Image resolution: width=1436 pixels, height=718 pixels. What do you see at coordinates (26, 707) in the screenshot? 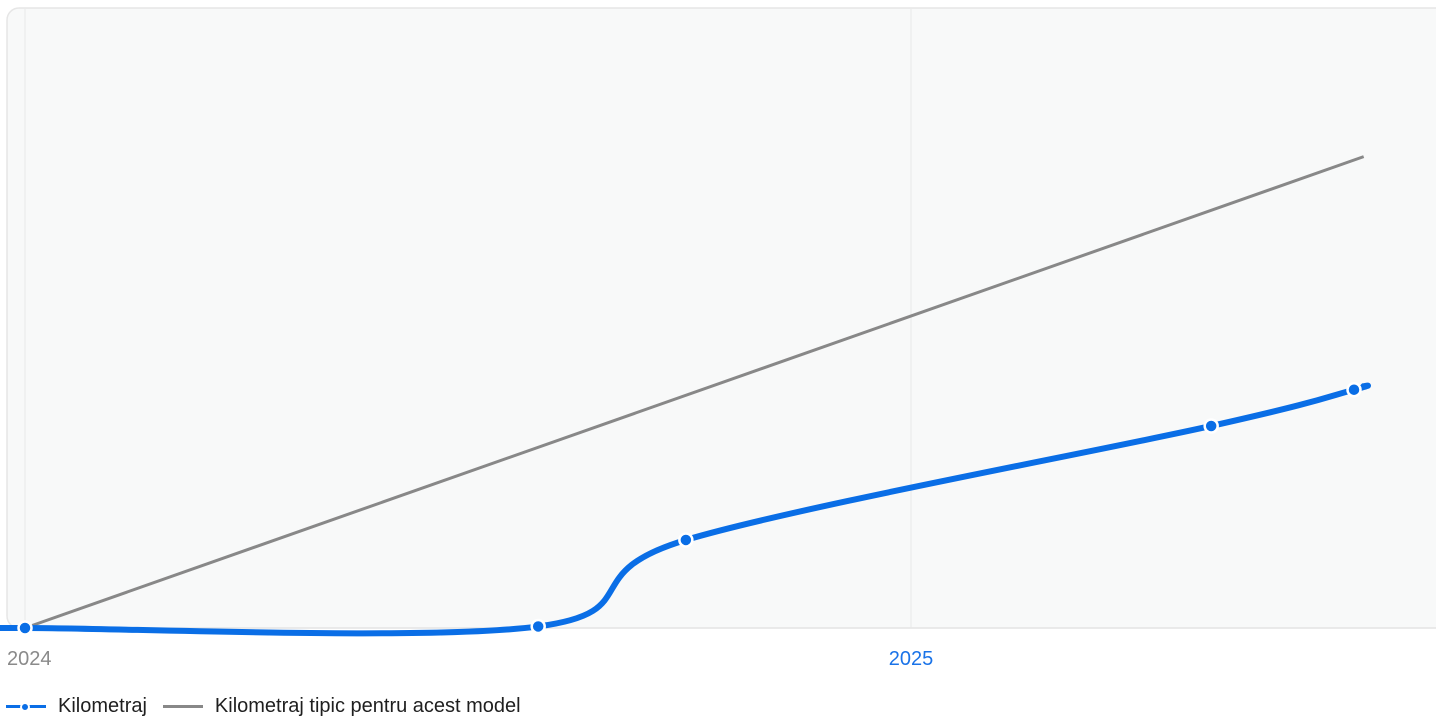
I see `legend-swatch-kilometraj` at bounding box center [26, 707].